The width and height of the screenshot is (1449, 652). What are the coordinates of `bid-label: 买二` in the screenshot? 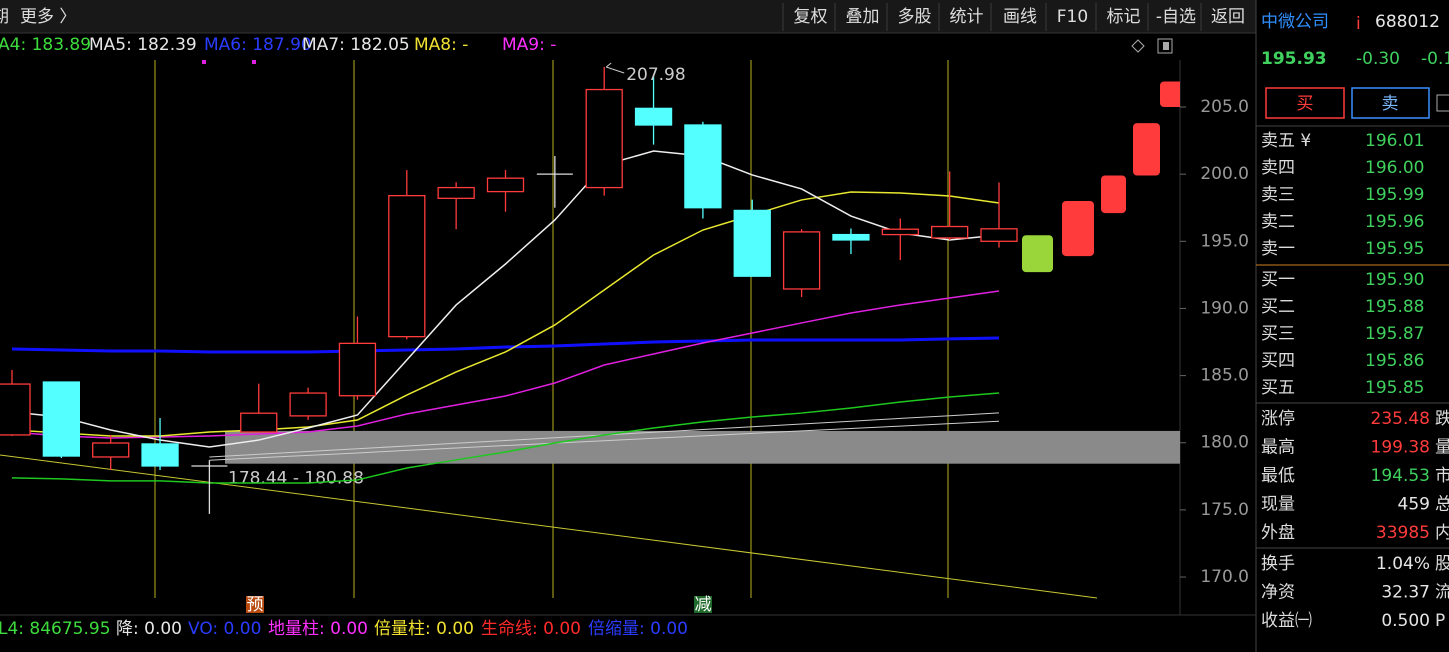 It's located at (1278, 307).